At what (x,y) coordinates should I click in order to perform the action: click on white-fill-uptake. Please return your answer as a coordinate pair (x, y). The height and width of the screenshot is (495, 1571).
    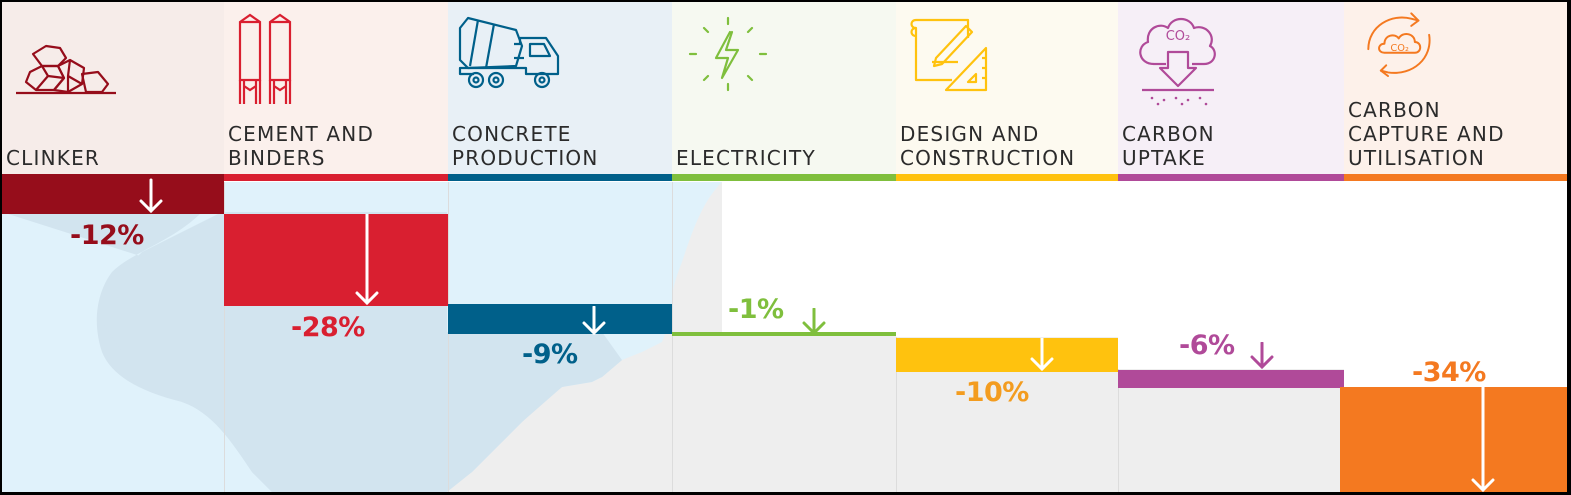
    Looking at the image, I should click on (1342, 353).